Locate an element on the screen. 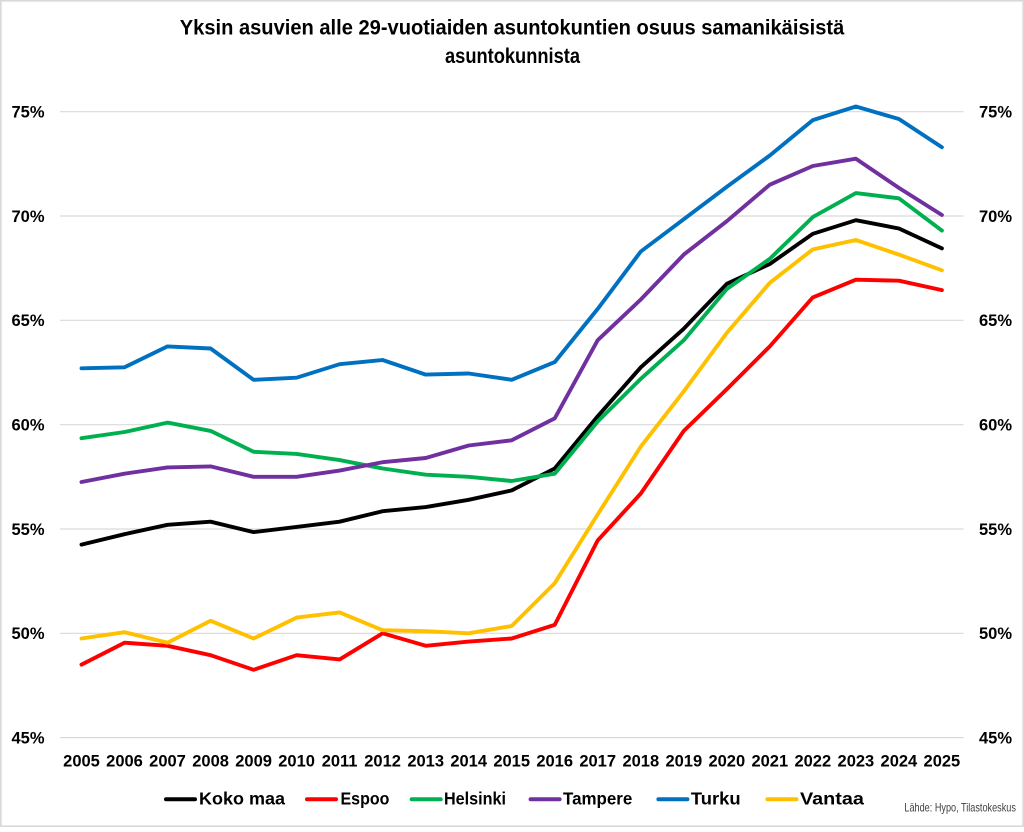  svg-text: Turku is located at coordinates (716, 799).